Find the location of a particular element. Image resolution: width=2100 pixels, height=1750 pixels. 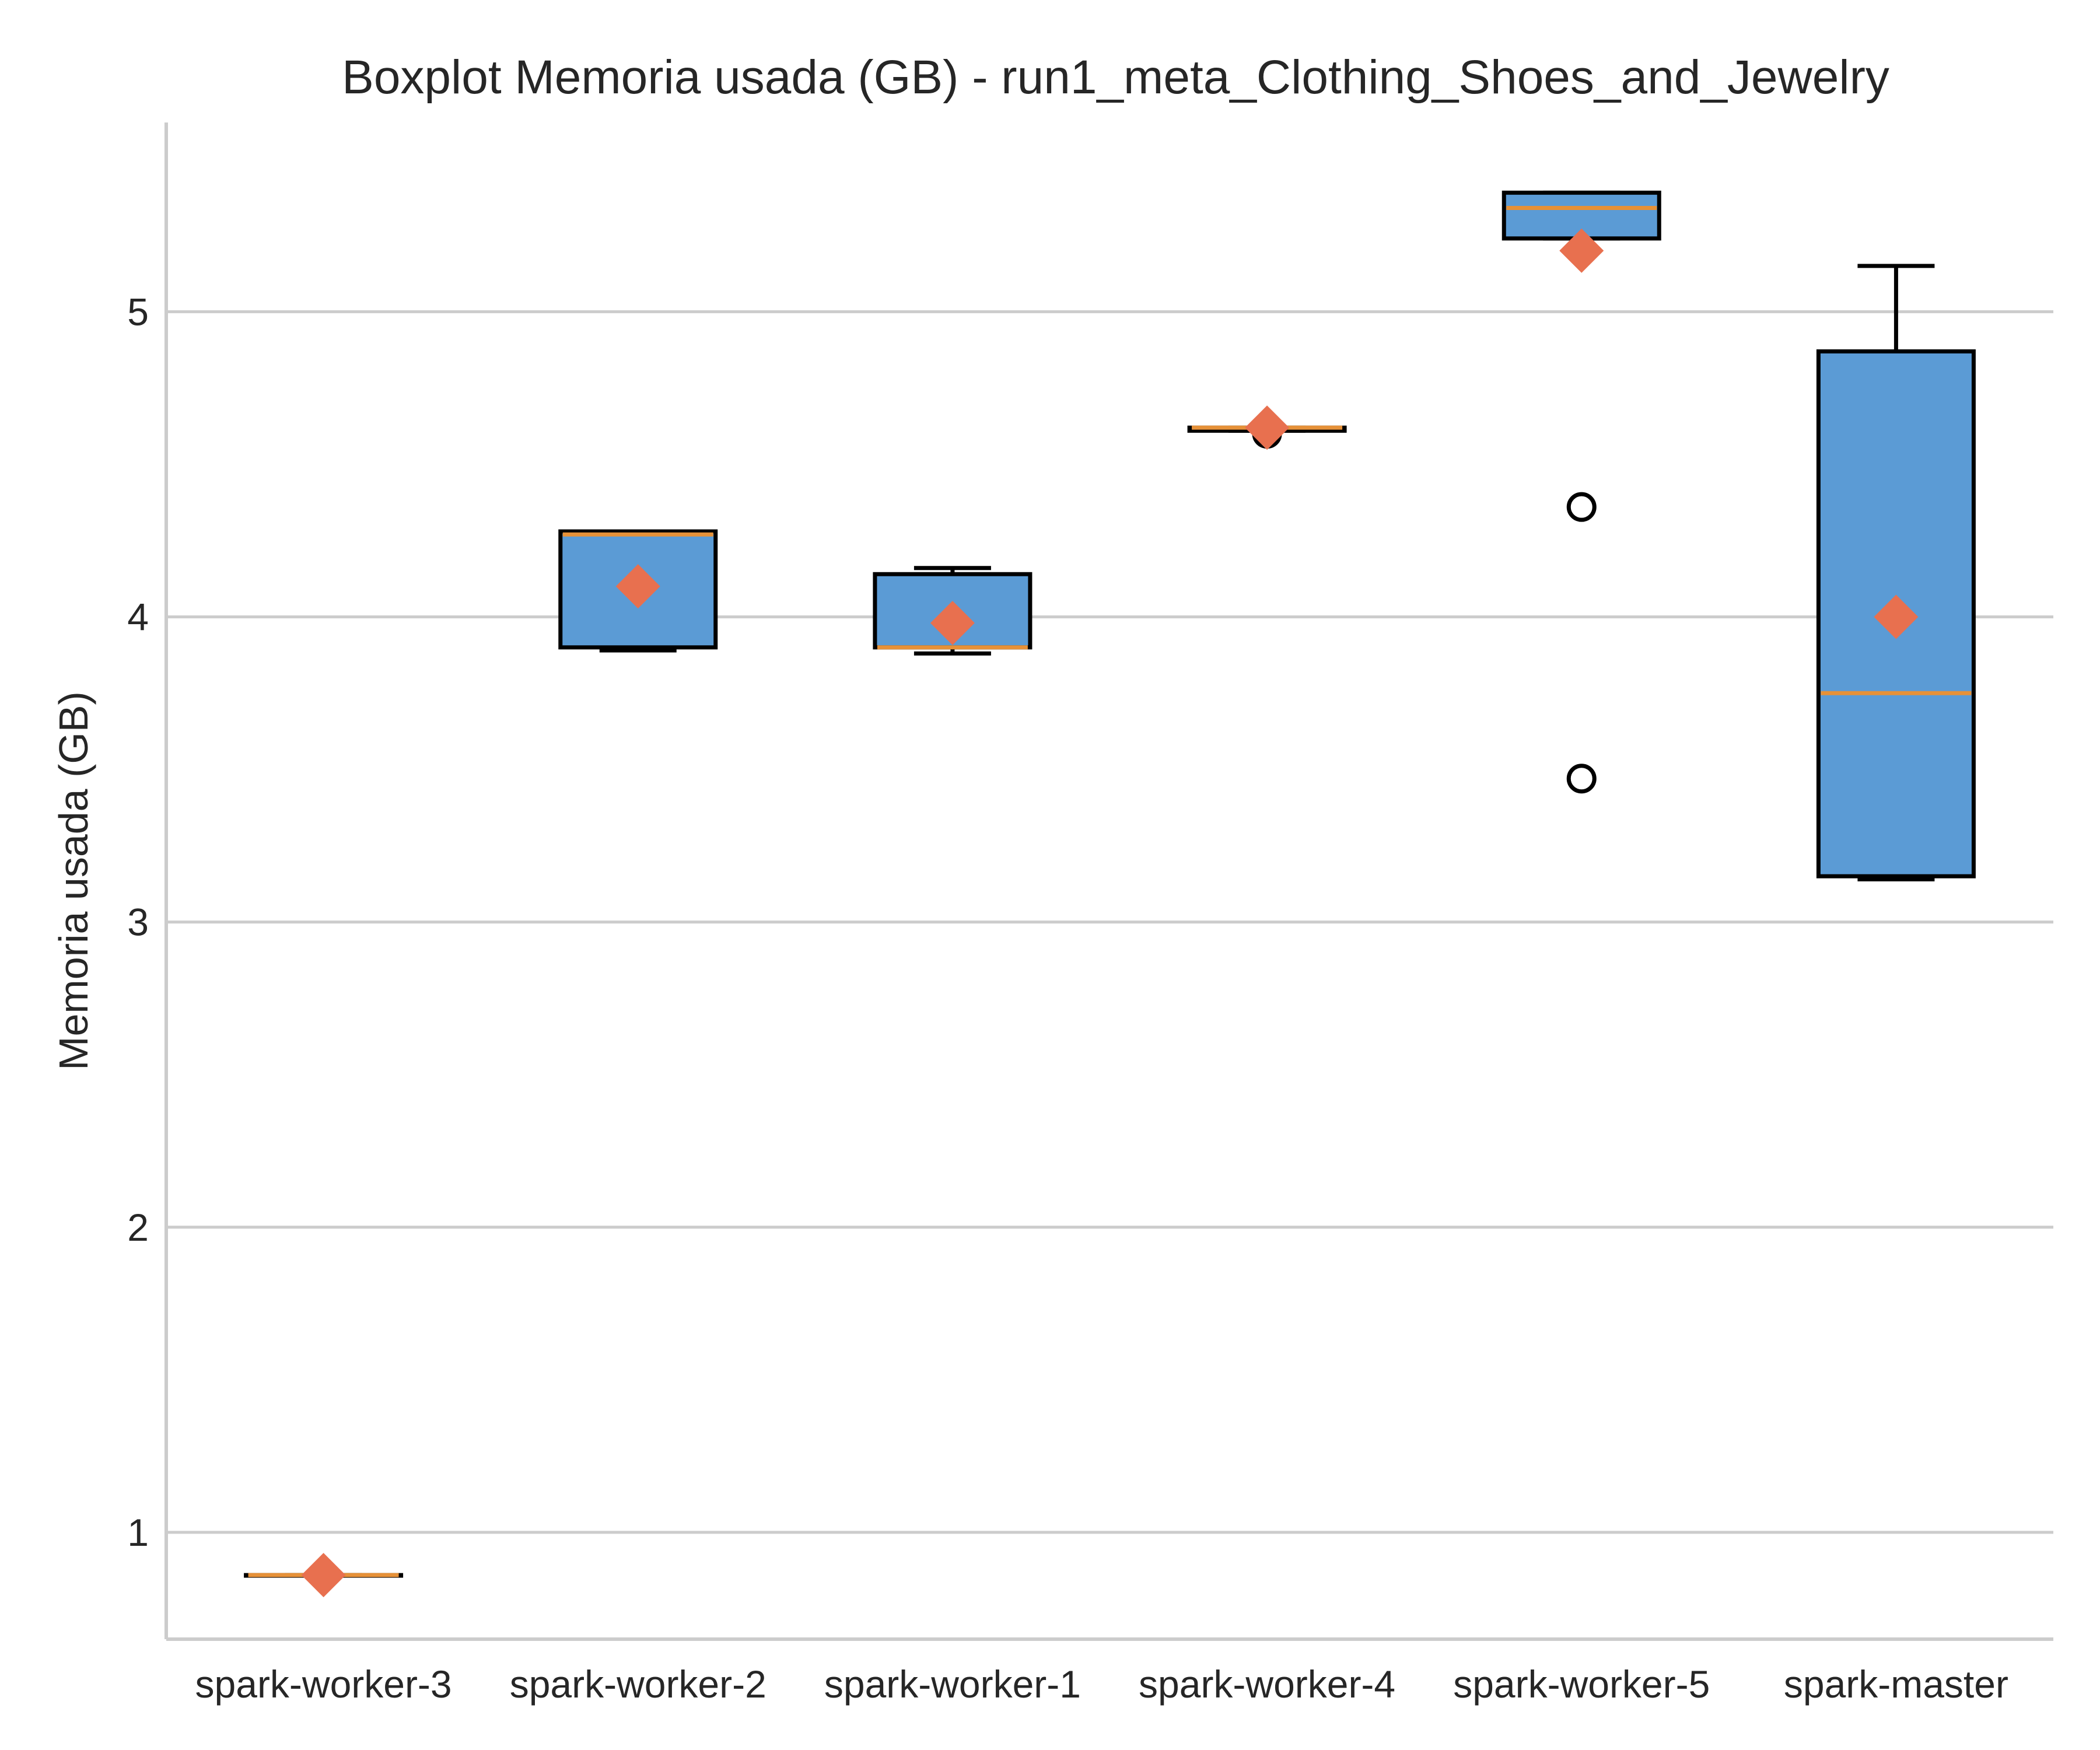

x-tick-label: spark-worker-1 is located at coordinates (952, 1684).